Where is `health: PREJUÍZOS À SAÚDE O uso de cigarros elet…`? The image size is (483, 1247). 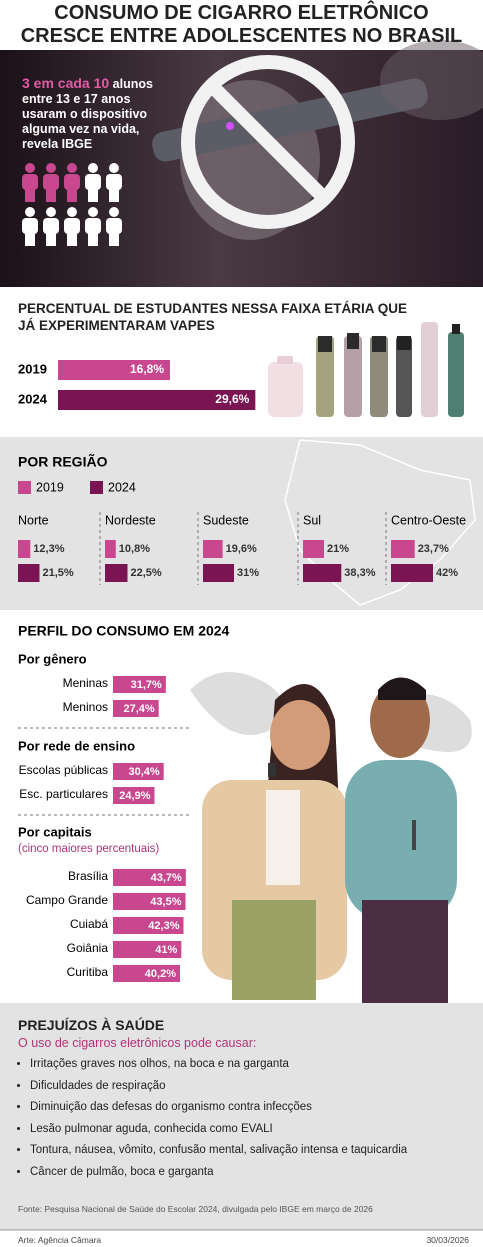 health: PREJUÍZOS À SAÚDE O uso de cigarros elet… is located at coordinates (243, 1102).